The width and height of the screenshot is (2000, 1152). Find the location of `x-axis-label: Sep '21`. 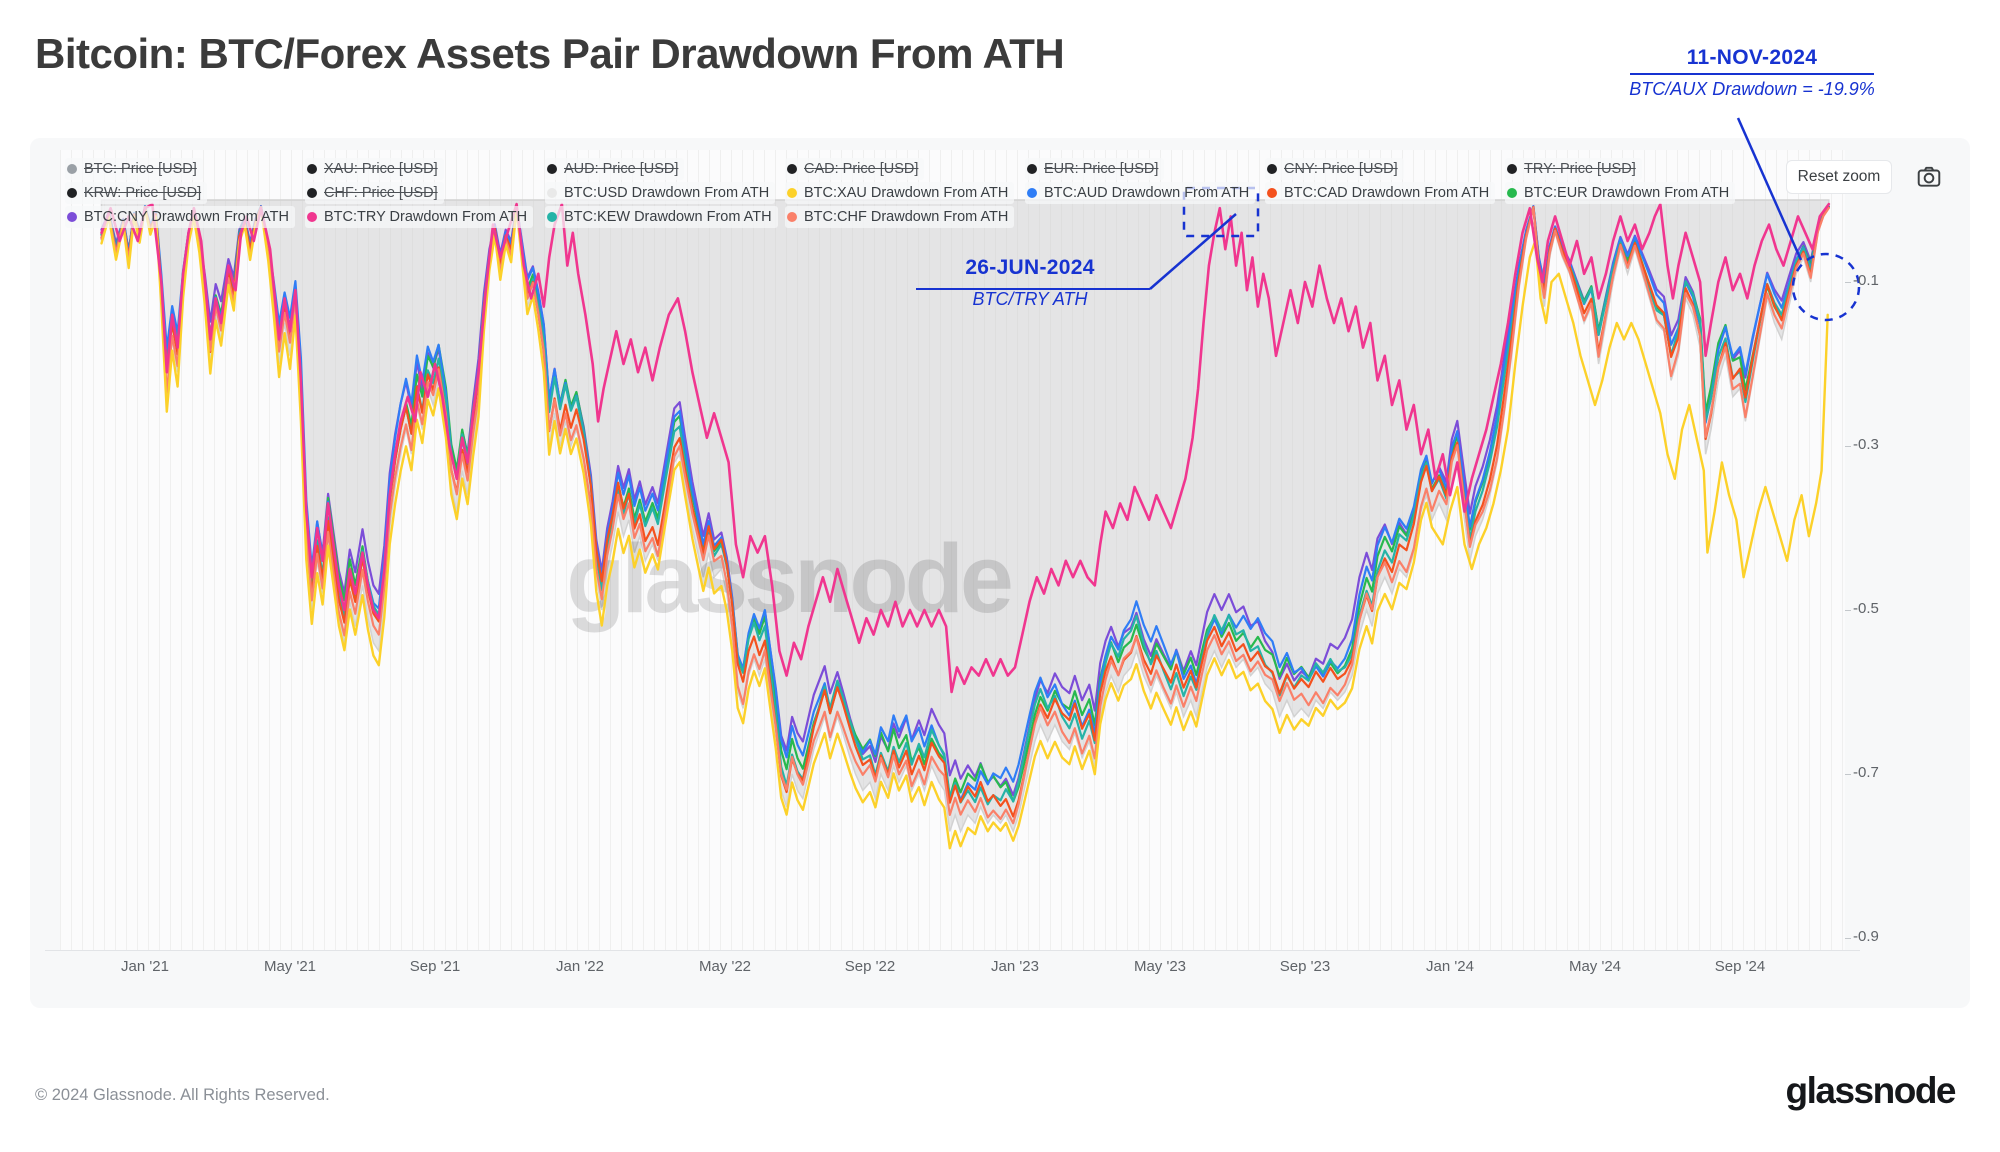

x-axis-label: Sep '21 is located at coordinates (435, 966).